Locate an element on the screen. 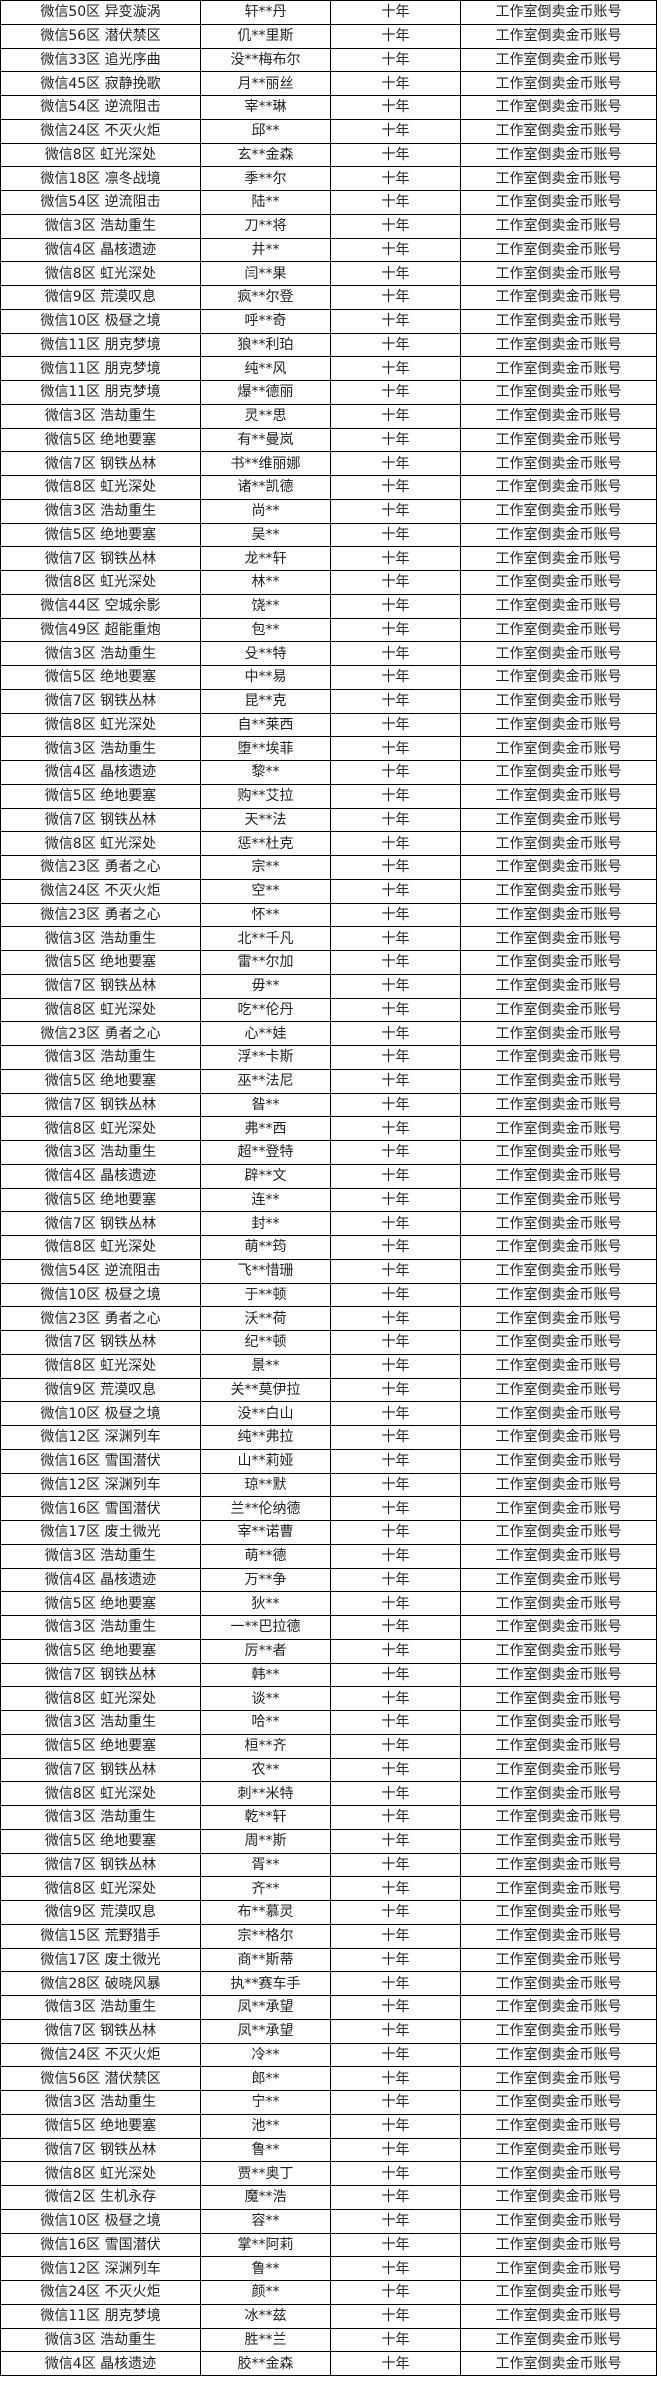  player-name-cell: 胜**兰 is located at coordinates (265, 2340).